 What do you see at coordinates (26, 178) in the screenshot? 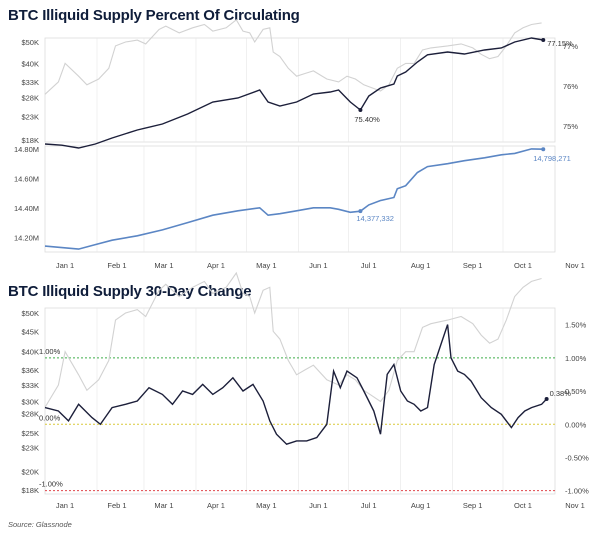
I see `c1-supply-tick-2: 14.60M` at bounding box center [26, 178].